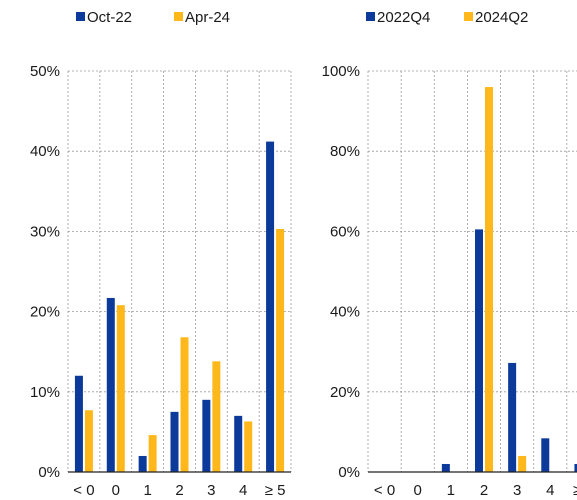 Image resolution: width=577 pixels, height=500 pixels. Describe the element at coordinates (45, 71) in the screenshot. I see `y-tick-label: 50%` at that location.